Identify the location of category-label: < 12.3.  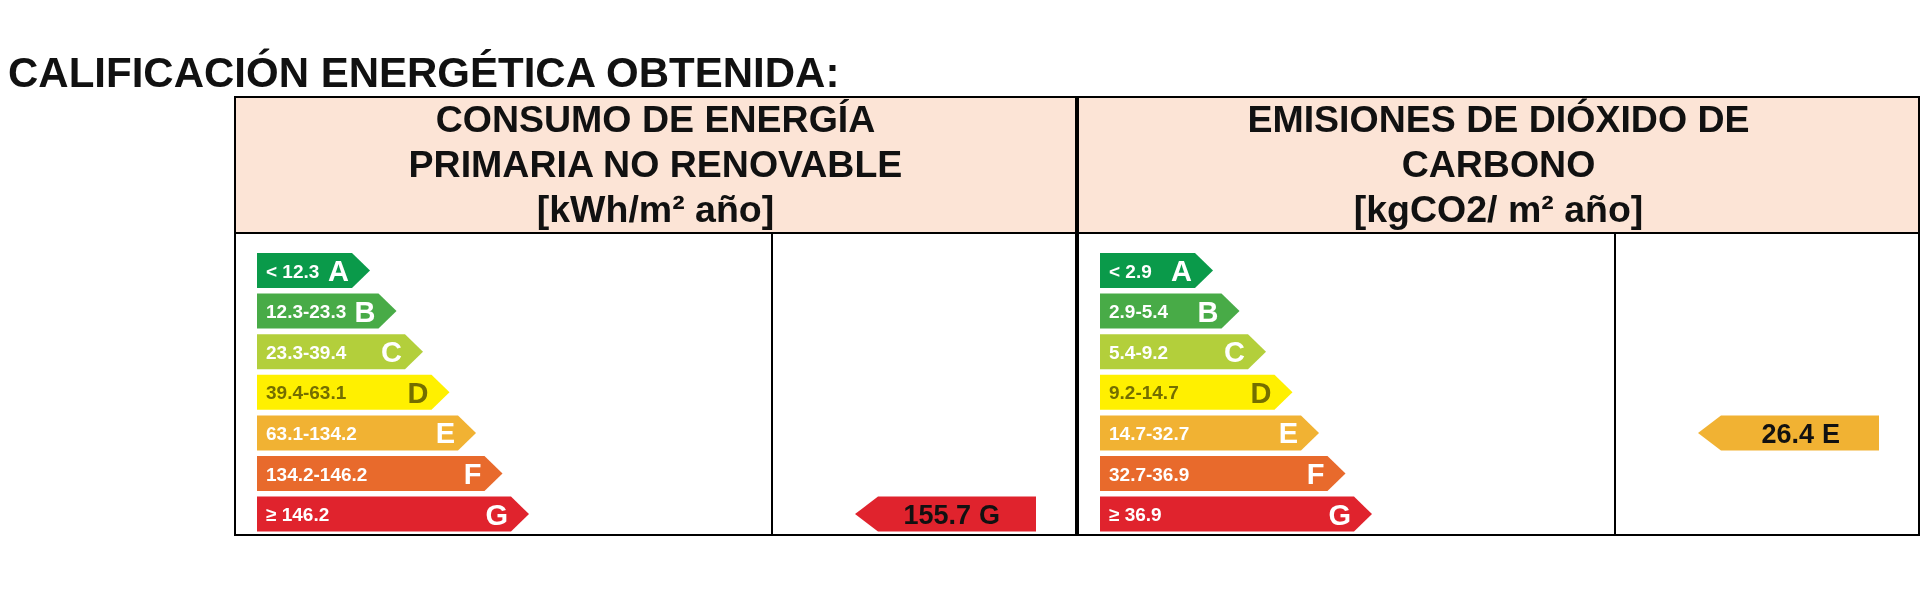
(293, 271).